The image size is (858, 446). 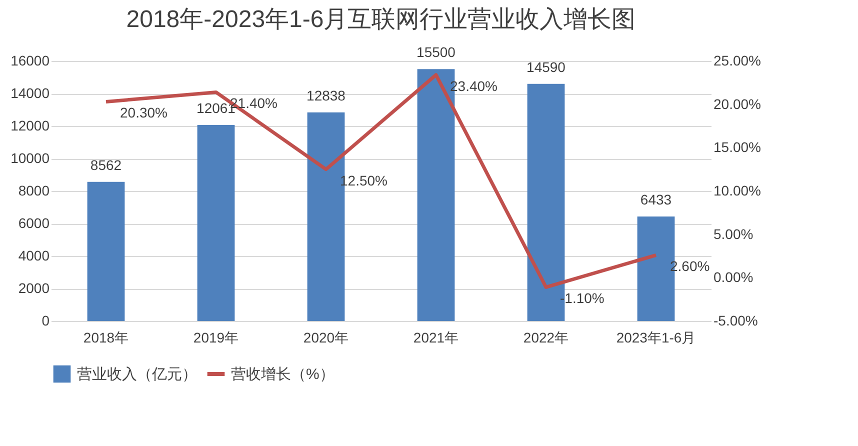 I want to click on data-label: 20.30%, so click(x=144, y=112).